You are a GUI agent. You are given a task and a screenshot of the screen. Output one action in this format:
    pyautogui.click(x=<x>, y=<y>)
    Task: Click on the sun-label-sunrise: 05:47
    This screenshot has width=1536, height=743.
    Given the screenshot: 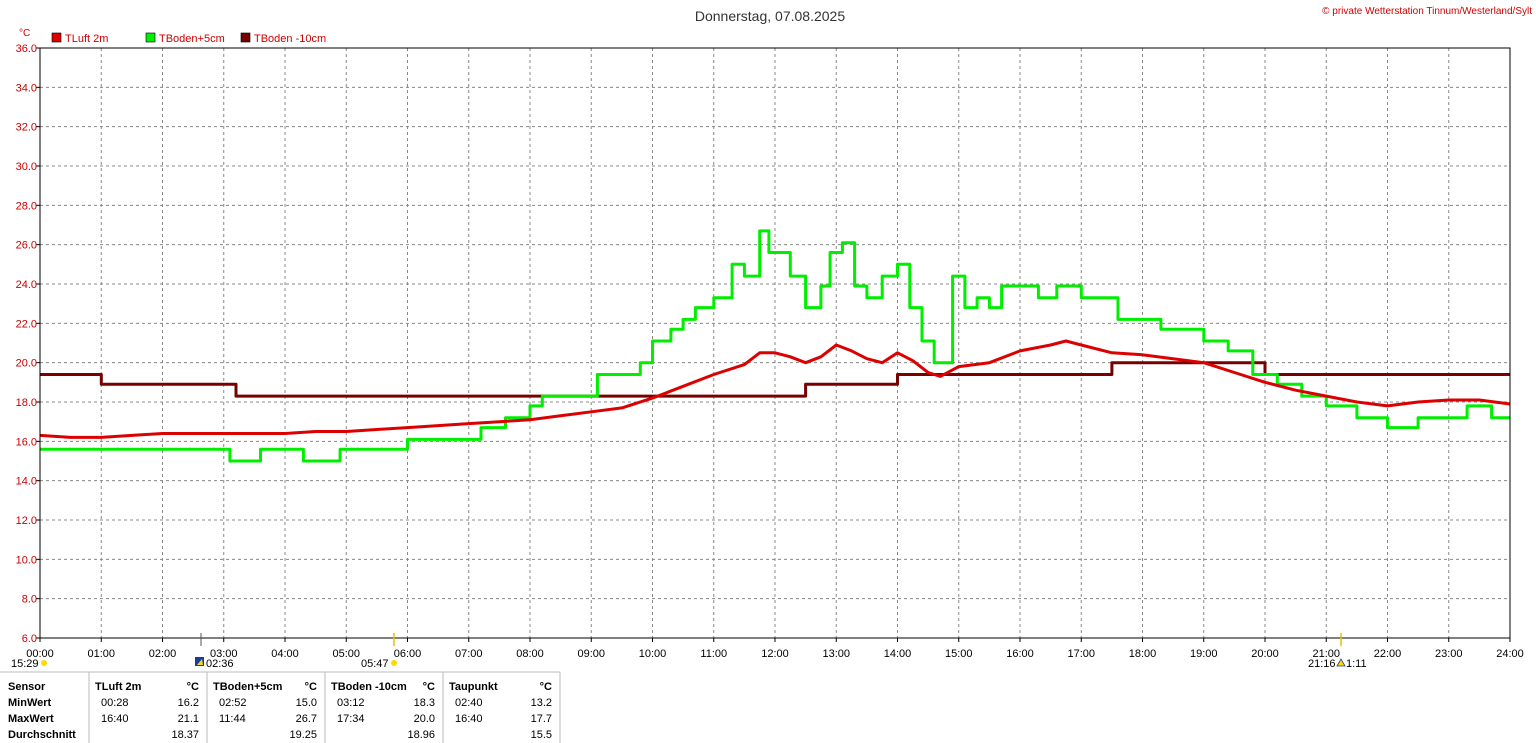 What is the action you would take?
    pyautogui.click(x=375, y=664)
    